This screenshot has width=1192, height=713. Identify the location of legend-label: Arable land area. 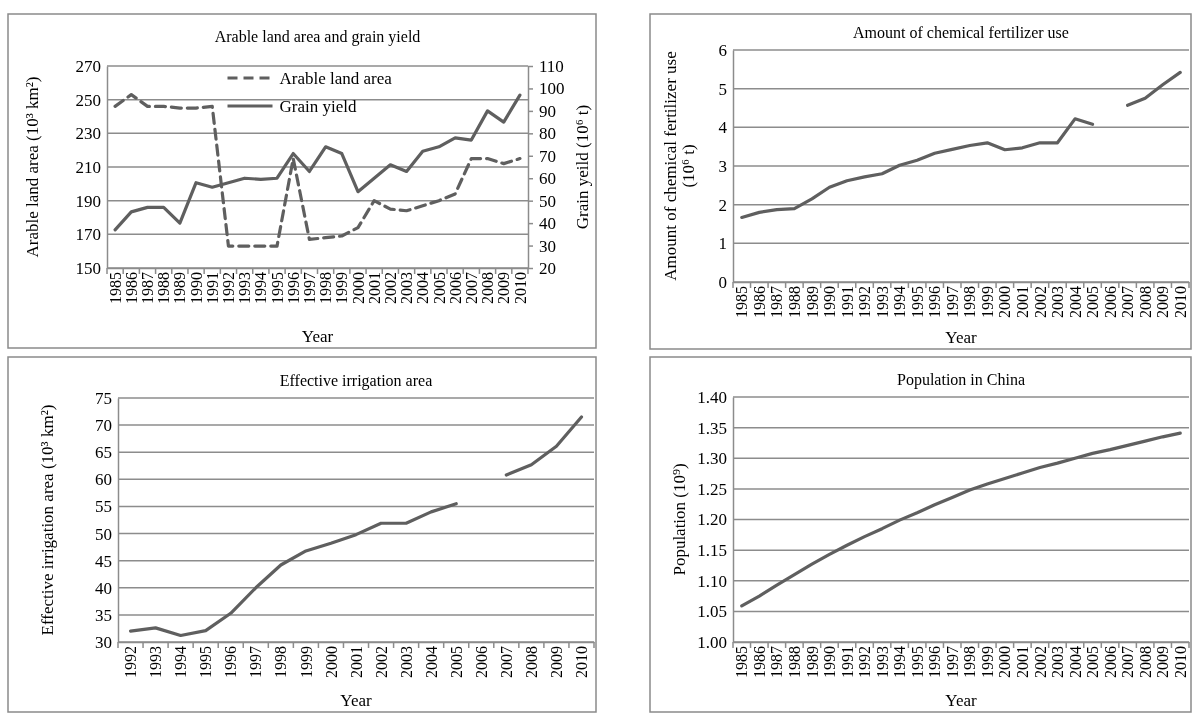
(336, 78).